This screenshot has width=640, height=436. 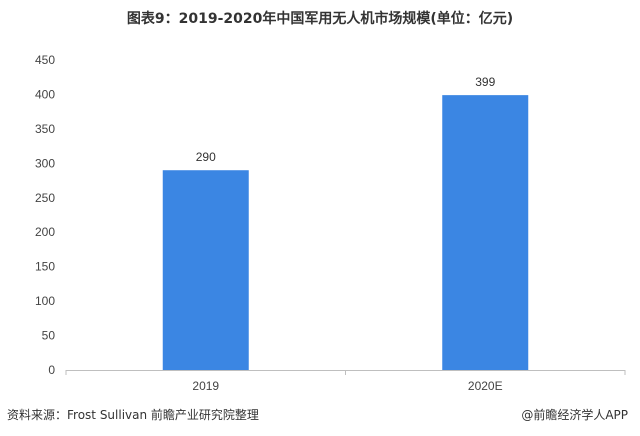 I want to click on brand-mark: @前瞻经济学人APP, so click(x=574, y=415).